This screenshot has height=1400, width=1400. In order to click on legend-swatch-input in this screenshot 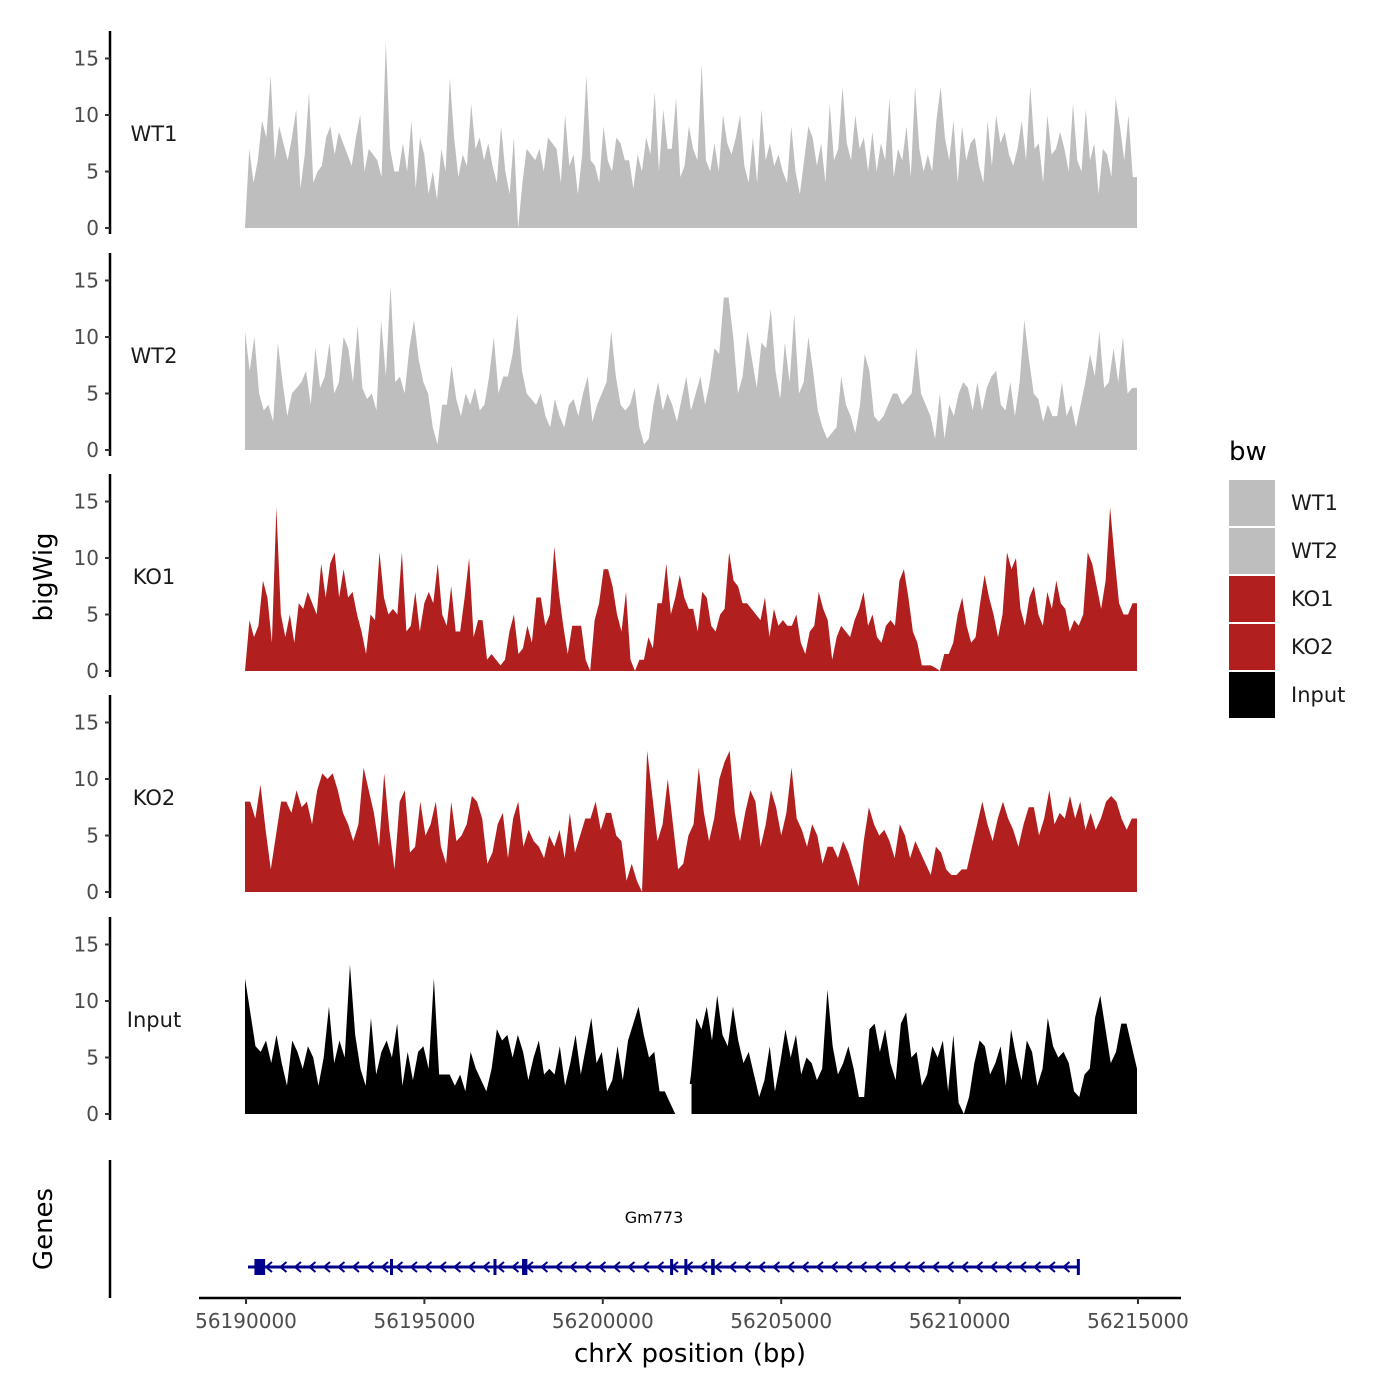, I will do `click(1252, 695)`.